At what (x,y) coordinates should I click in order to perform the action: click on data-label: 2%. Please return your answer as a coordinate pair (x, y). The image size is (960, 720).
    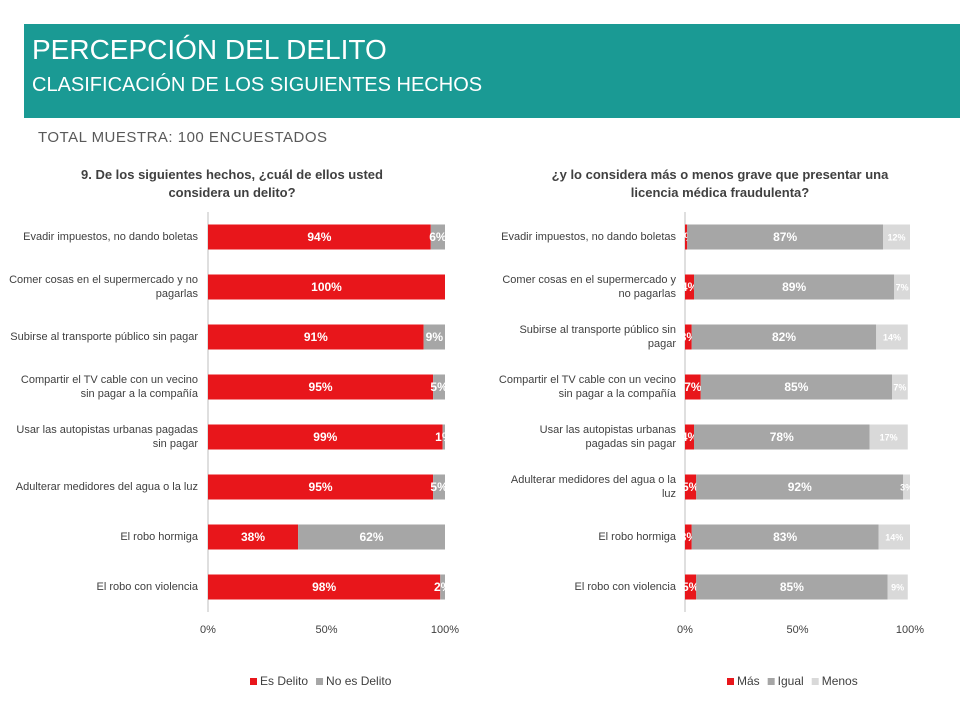
    Looking at the image, I should click on (443, 587).